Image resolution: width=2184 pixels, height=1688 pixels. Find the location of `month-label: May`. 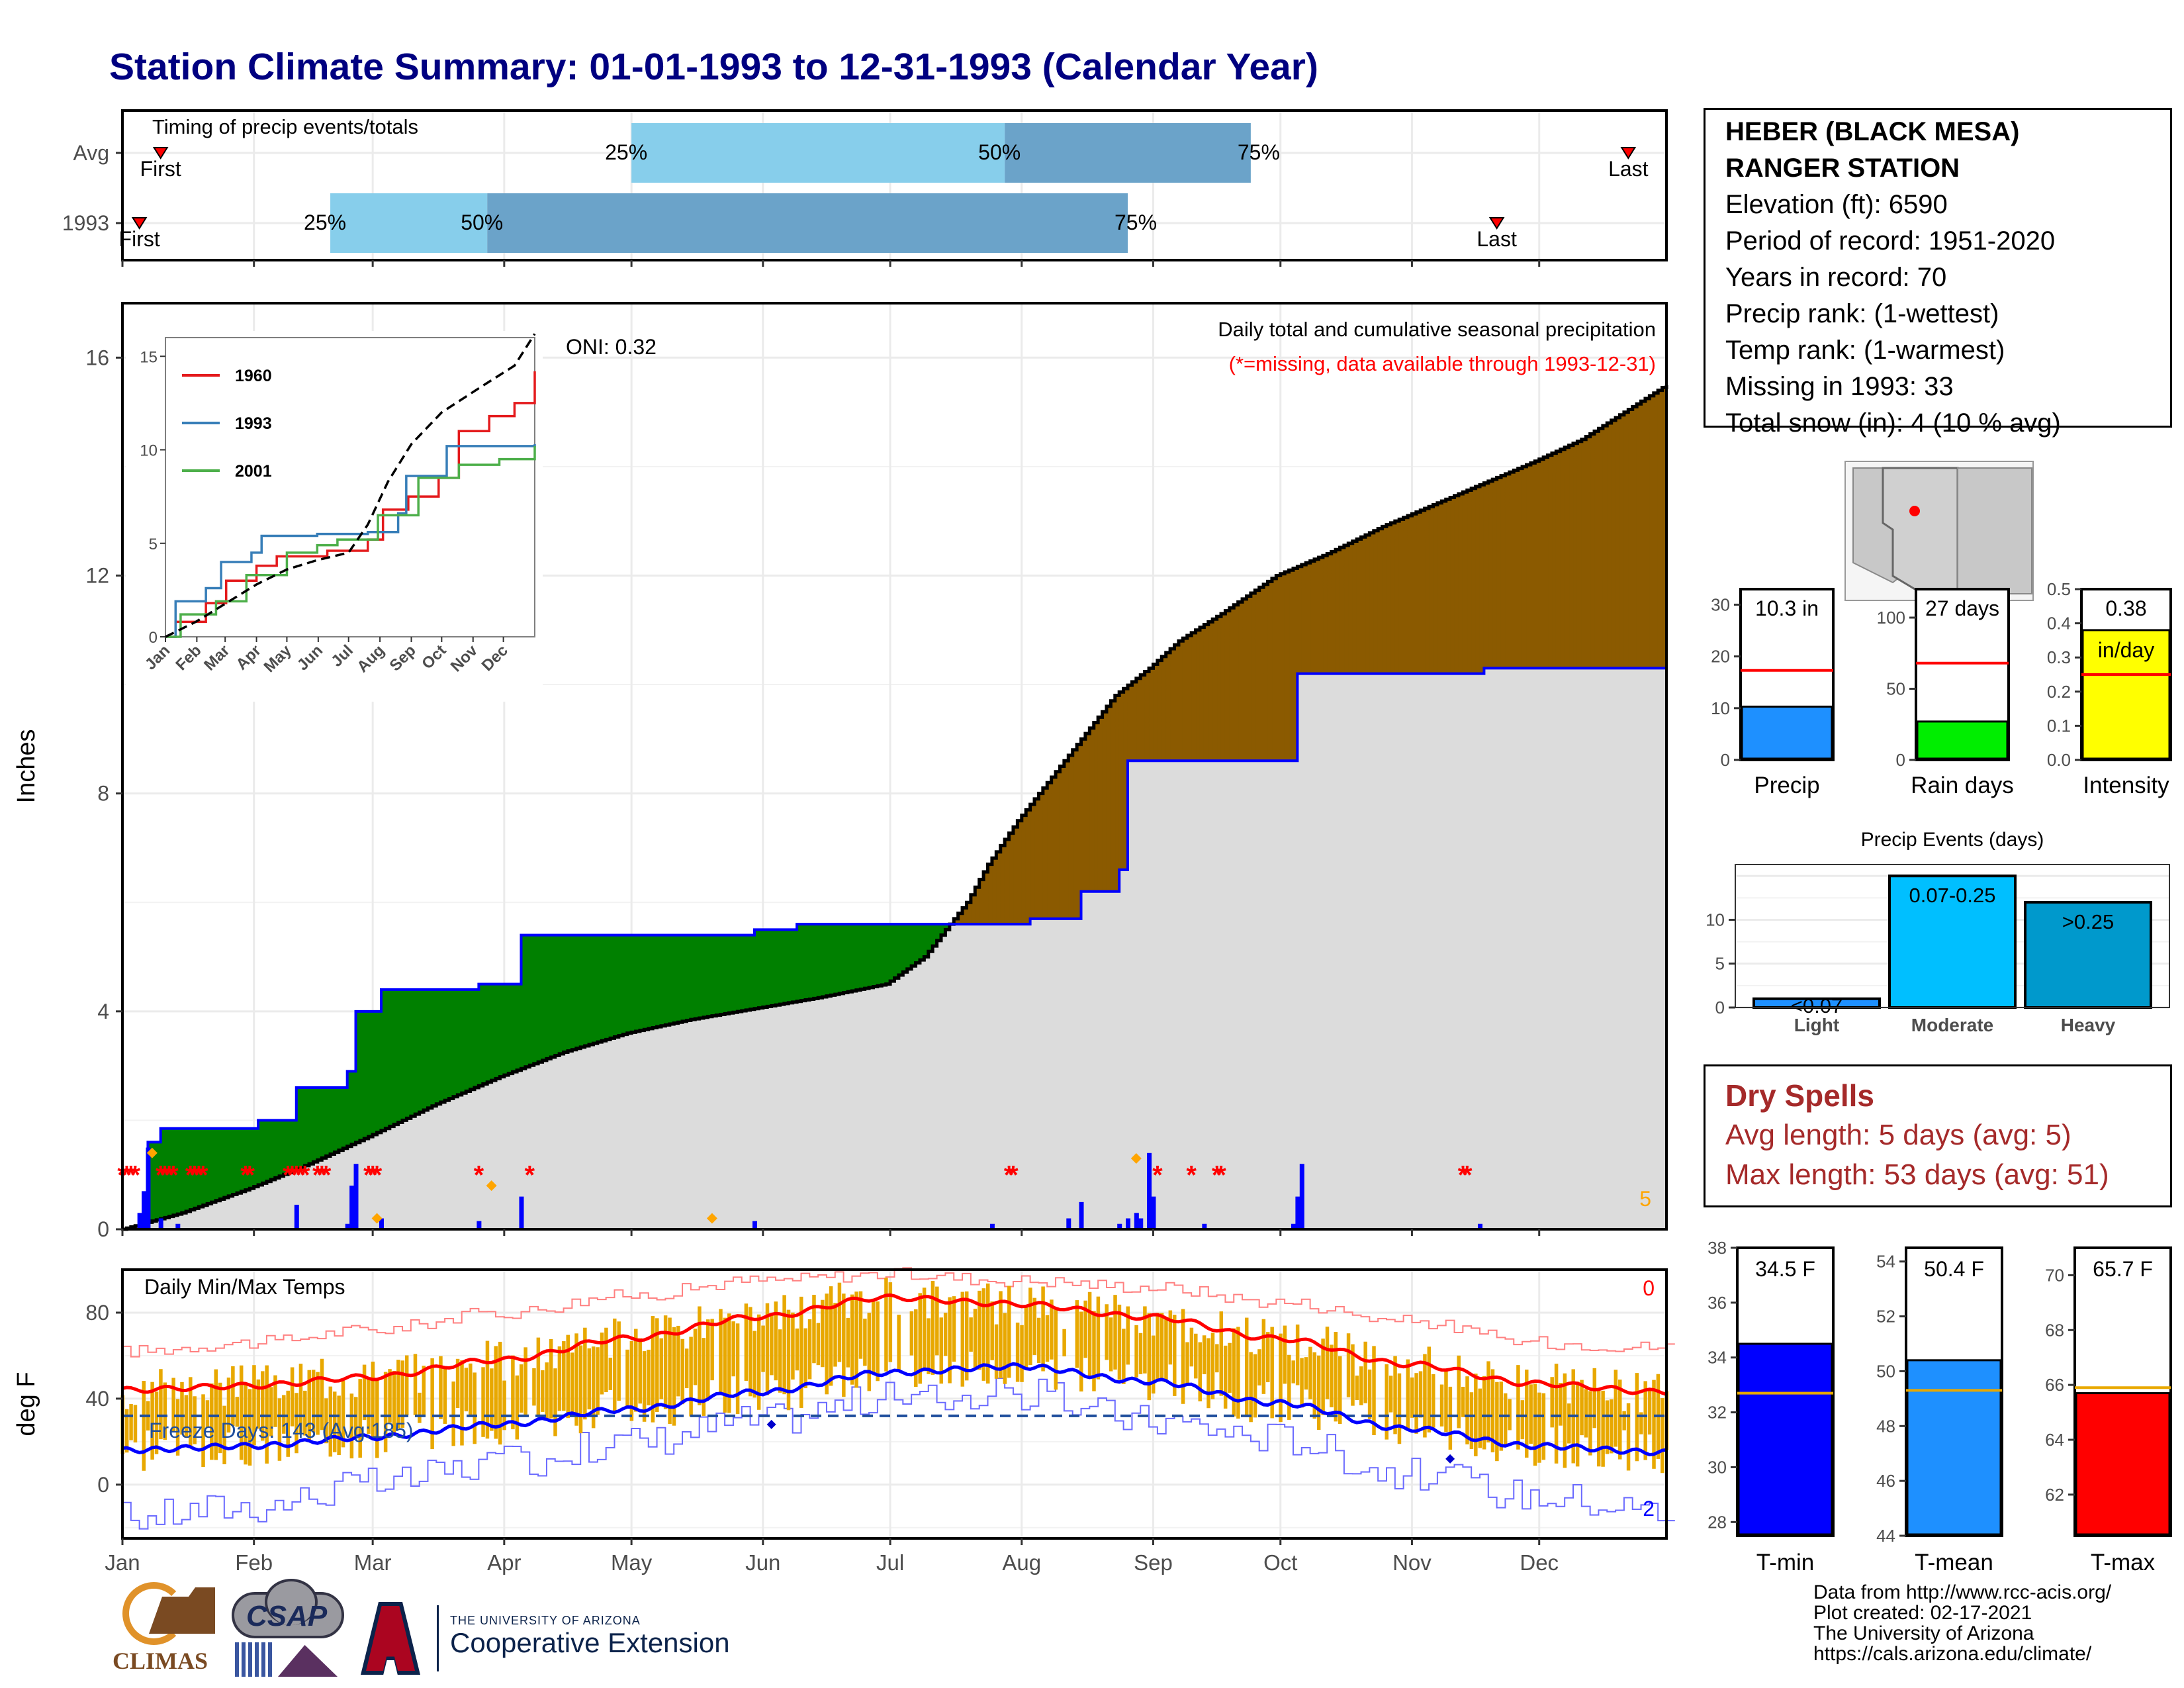

month-label: May is located at coordinates (632, 1562).